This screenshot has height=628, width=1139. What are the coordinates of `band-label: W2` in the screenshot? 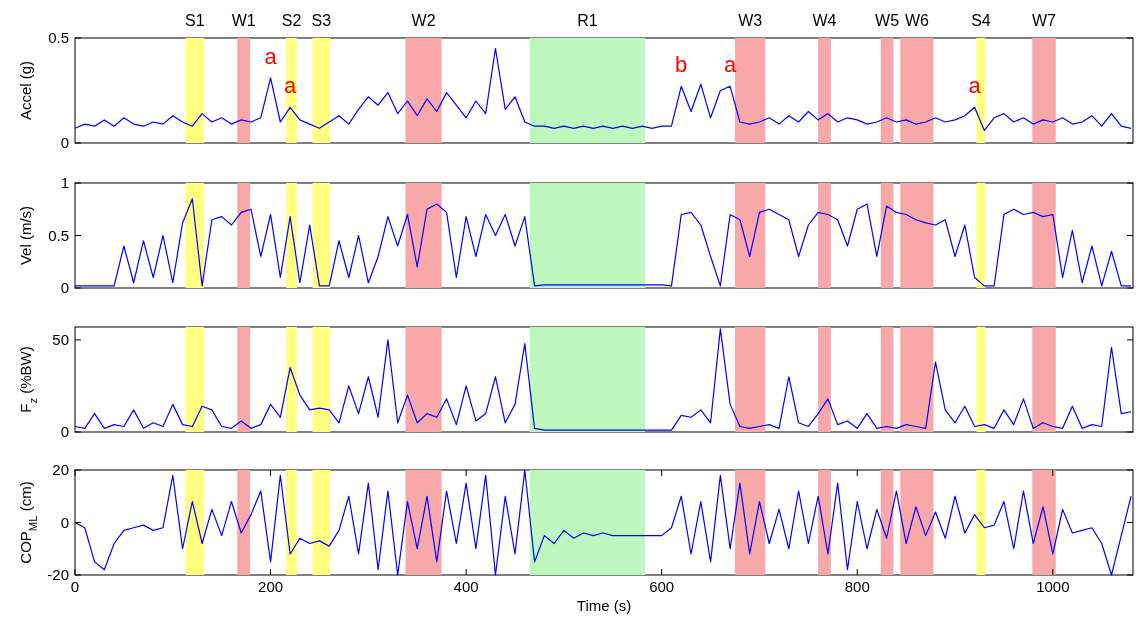 It's located at (423, 20).